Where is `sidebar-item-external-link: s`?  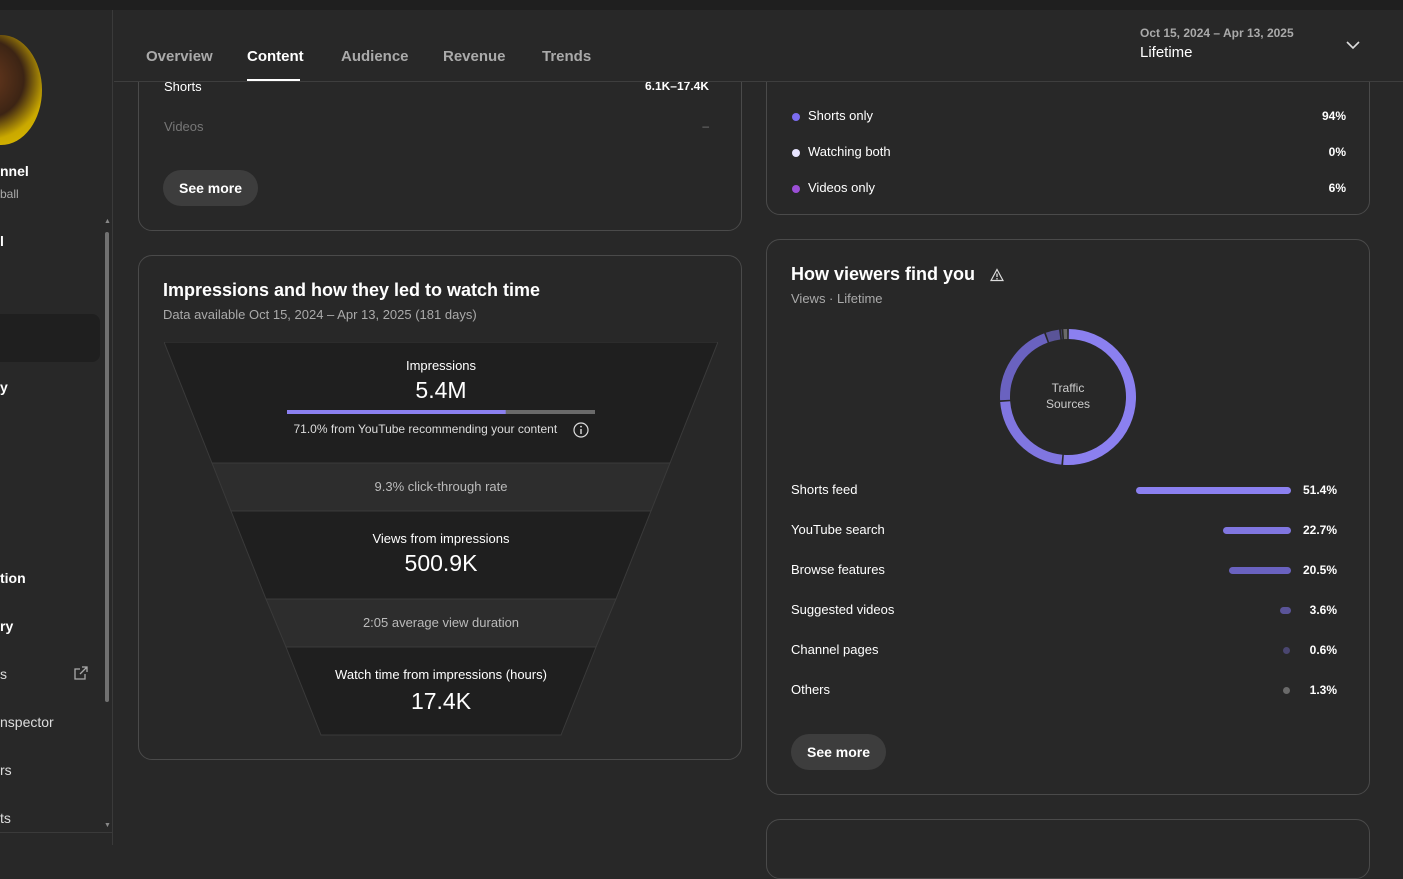 sidebar-item-external-link: s is located at coordinates (3, 674).